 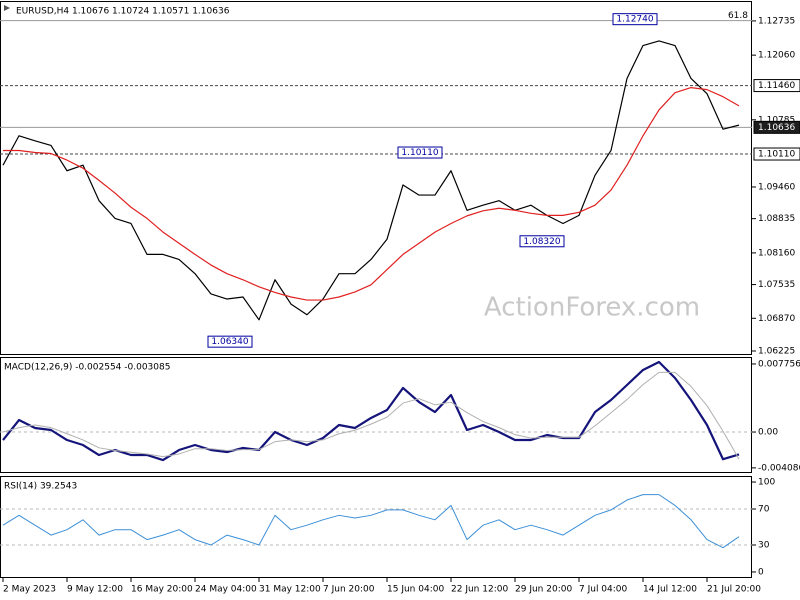 I want to click on level-label: 61.8, so click(x=738, y=16).